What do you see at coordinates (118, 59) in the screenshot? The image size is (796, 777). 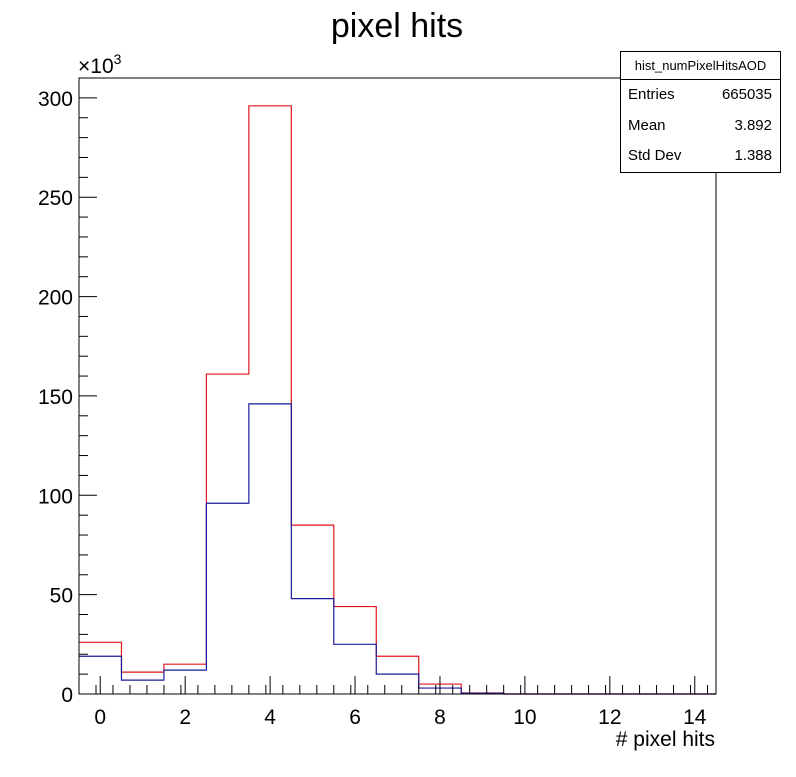 I see `y-multiplier-exponent: 3` at bounding box center [118, 59].